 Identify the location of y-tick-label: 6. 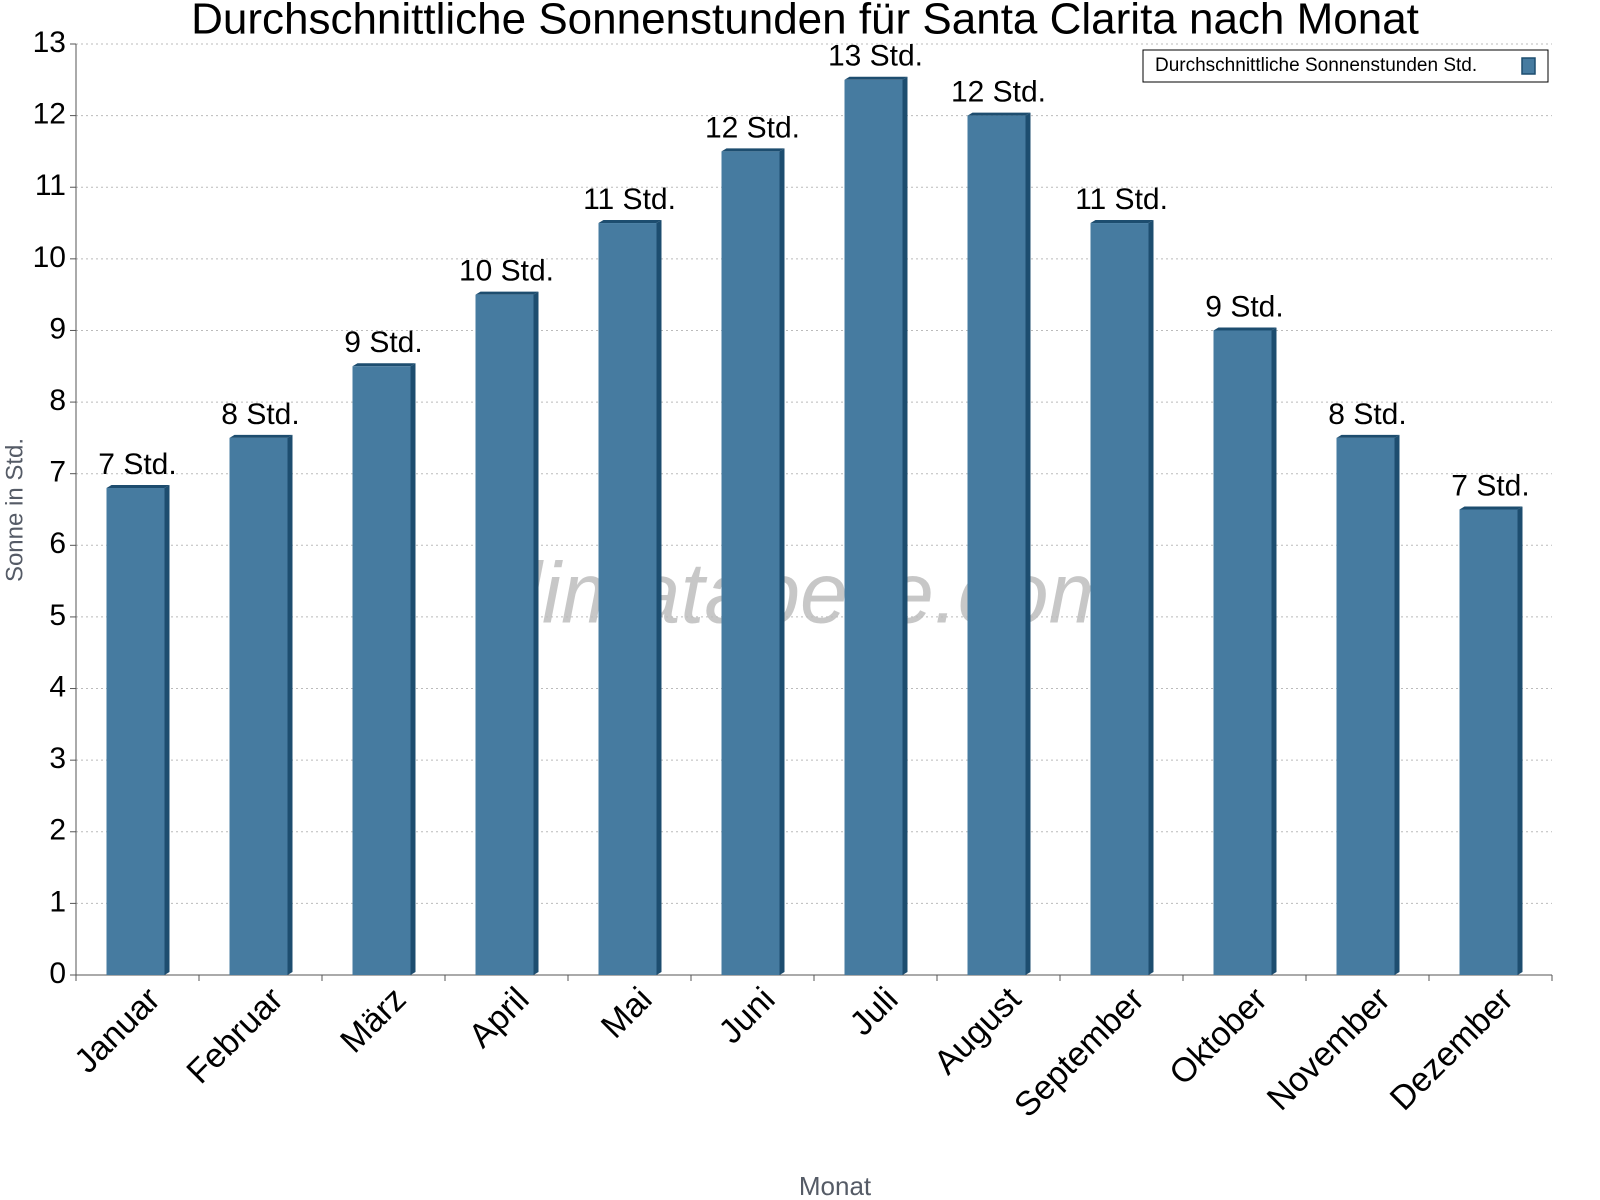
(57, 543).